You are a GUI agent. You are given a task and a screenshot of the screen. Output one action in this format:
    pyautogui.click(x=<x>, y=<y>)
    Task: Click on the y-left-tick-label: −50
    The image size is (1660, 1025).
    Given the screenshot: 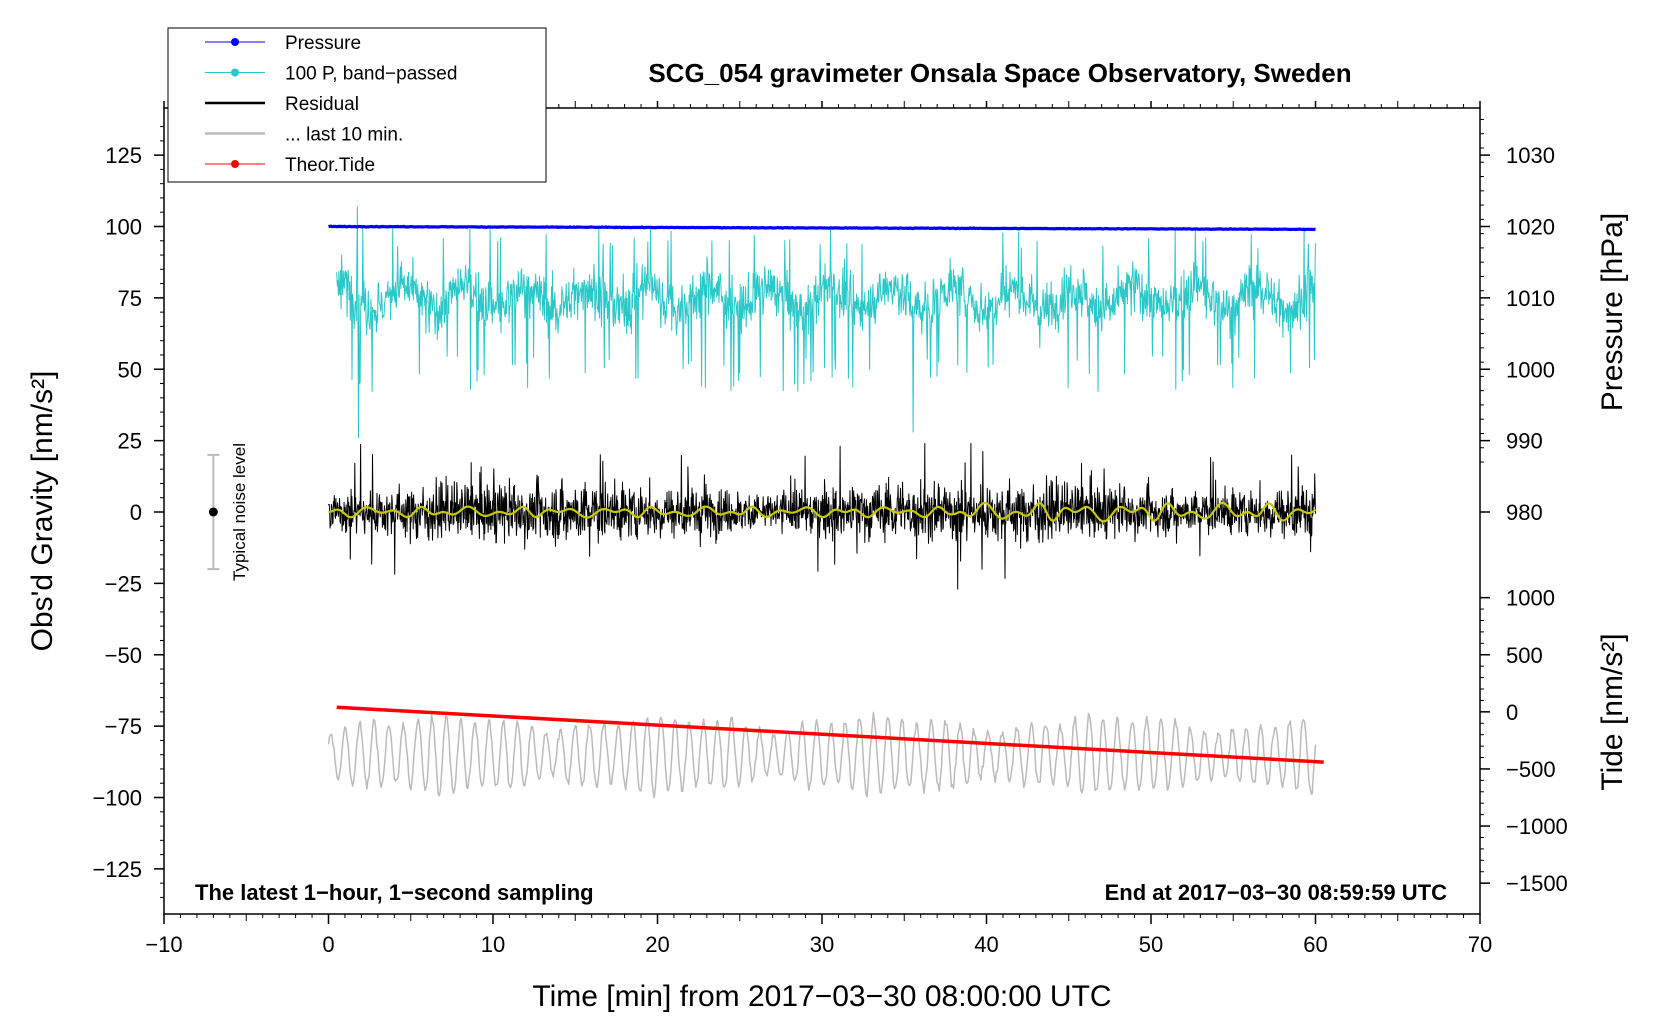 What is the action you would take?
    pyautogui.click(x=123, y=655)
    